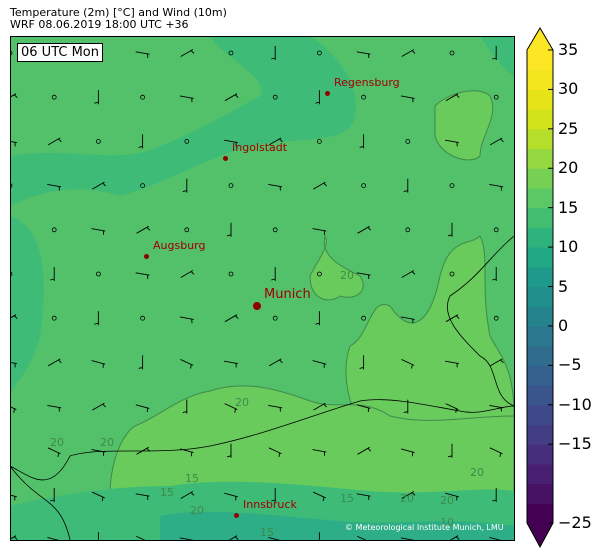  I want to click on colorbar-extend-min, so click(540, 535).